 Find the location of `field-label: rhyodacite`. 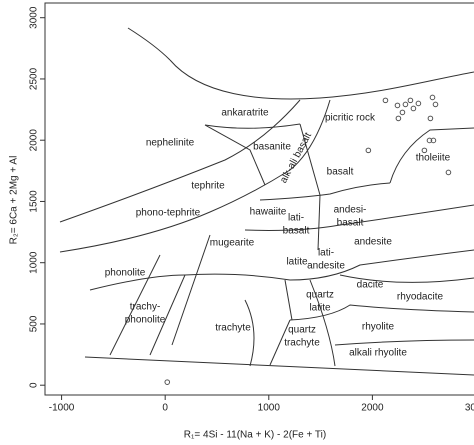

field-label: rhyodacite is located at coordinates (420, 297).